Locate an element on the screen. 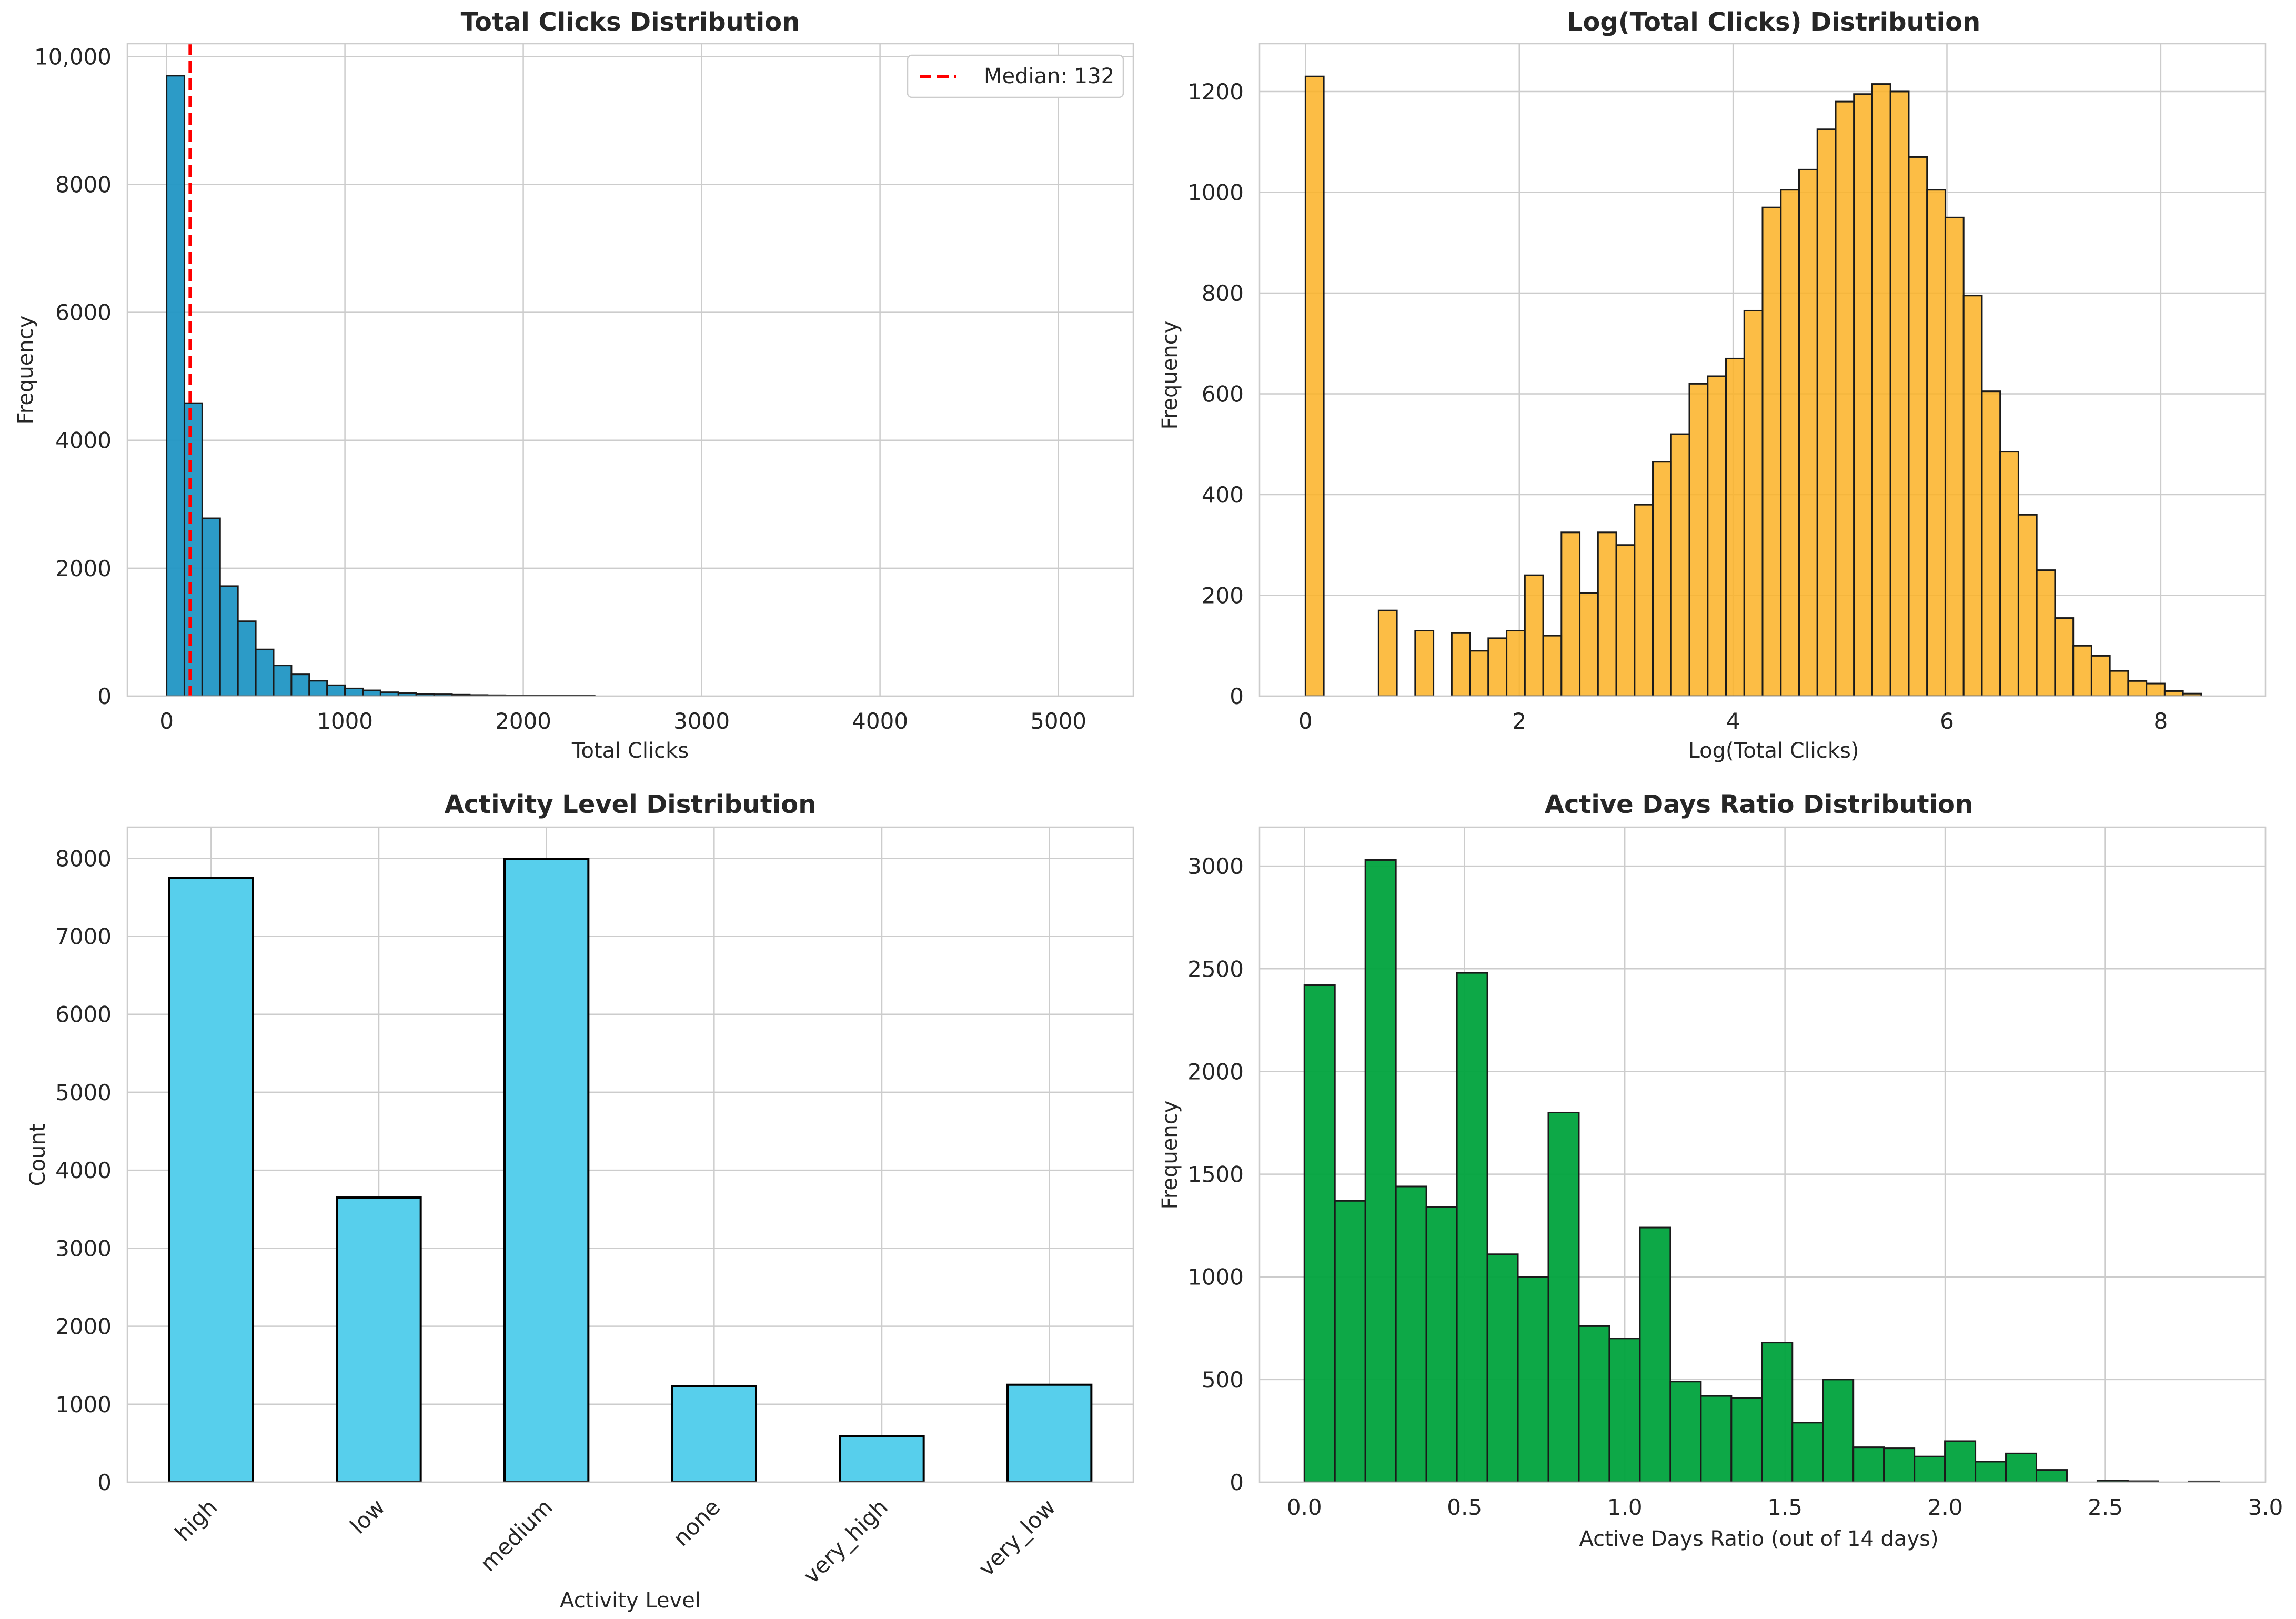 This screenshot has width=2296, height=1619. x-tick-label: high is located at coordinates (196, 1520).